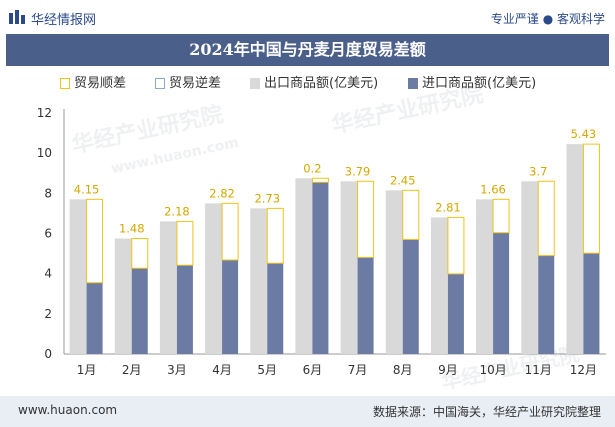 The width and height of the screenshot is (615, 427). I want to click on balance-value-label: 5.43, so click(584, 134).